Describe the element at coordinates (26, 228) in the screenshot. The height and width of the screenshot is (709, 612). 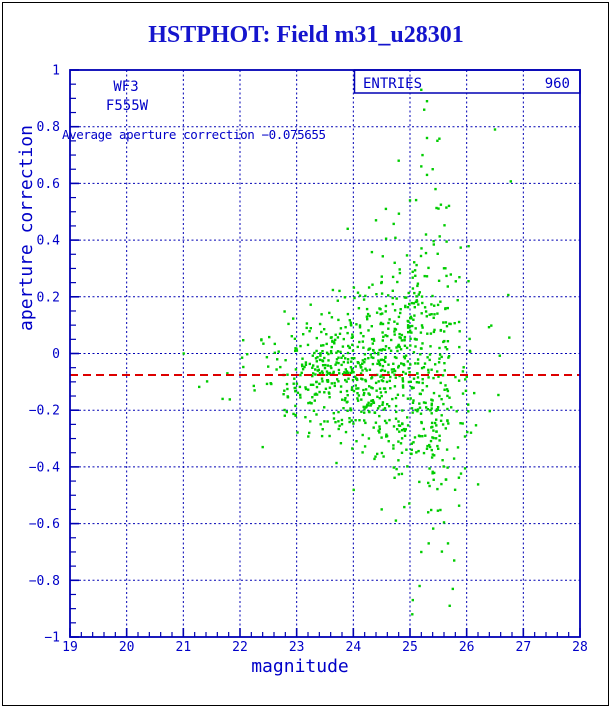
I see `y-axis-label: aperture correction` at that location.